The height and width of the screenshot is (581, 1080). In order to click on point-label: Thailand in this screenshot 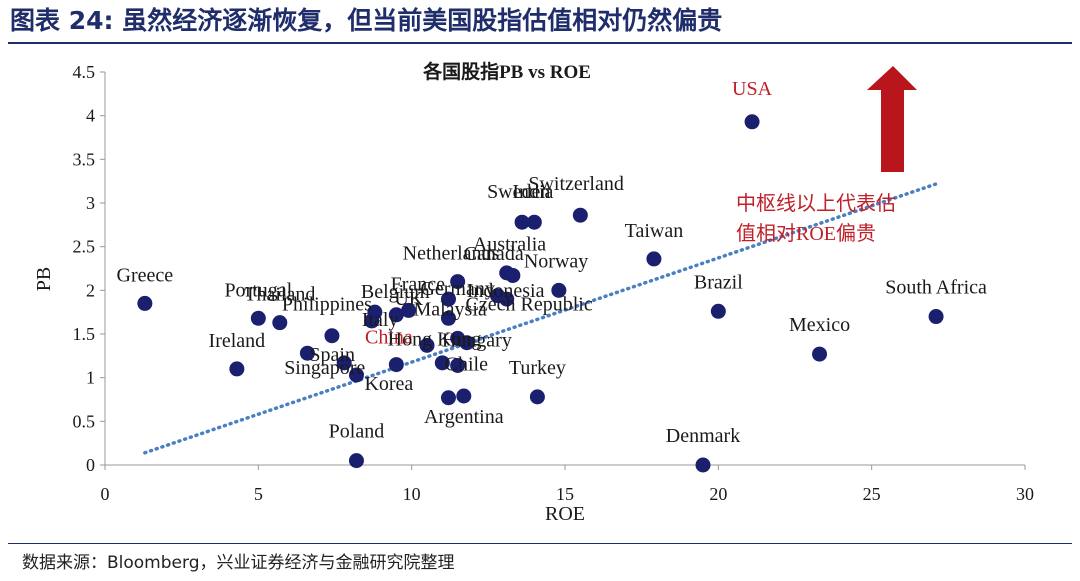, I will do `click(279, 295)`.